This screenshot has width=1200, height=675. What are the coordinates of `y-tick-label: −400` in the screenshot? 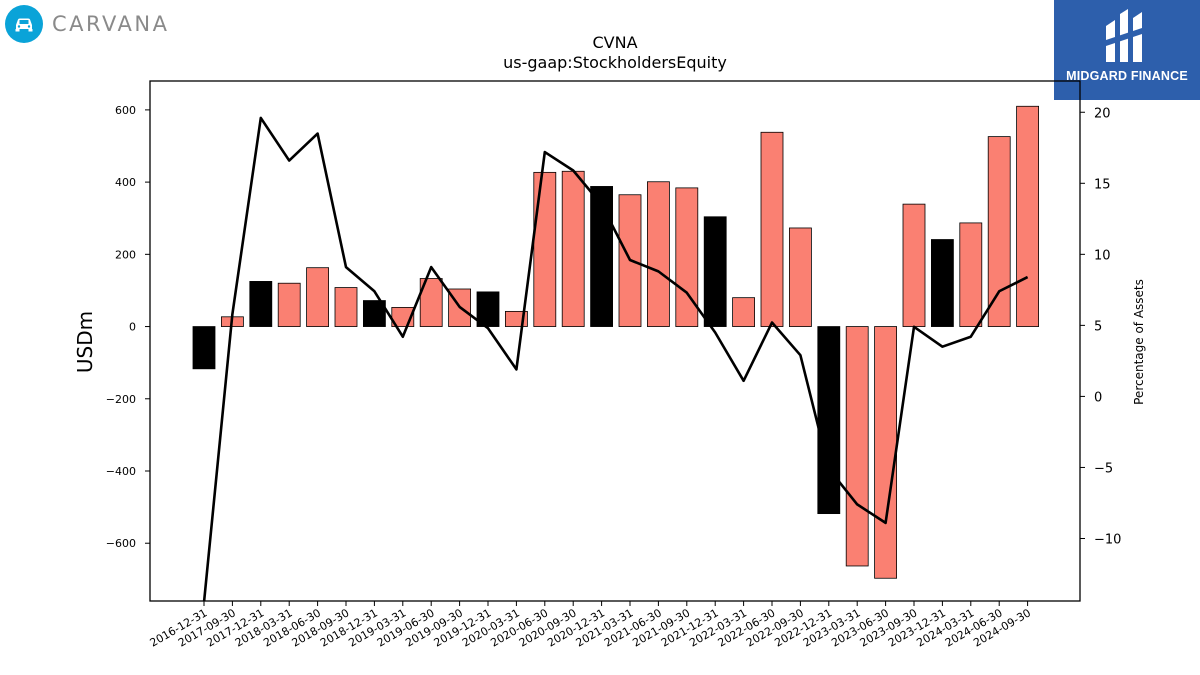 It's located at (121, 471).